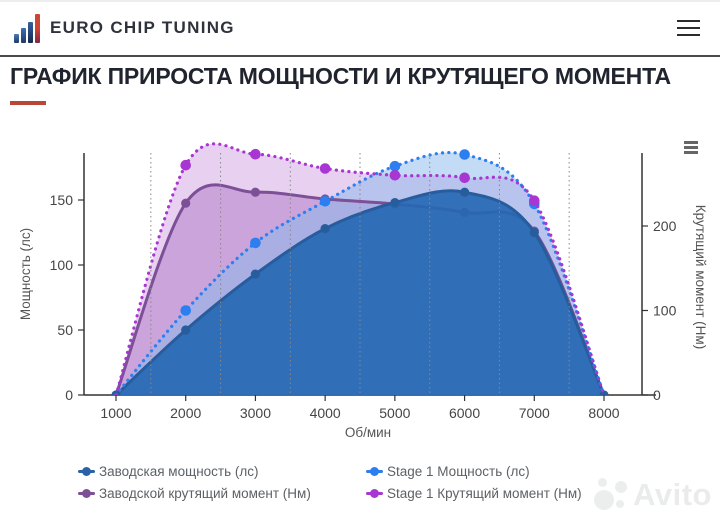 The image size is (720, 519). What do you see at coordinates (255, 413) in the screenshot?
I see `x-tick-label: 3000` at bounding box center [255, 413].